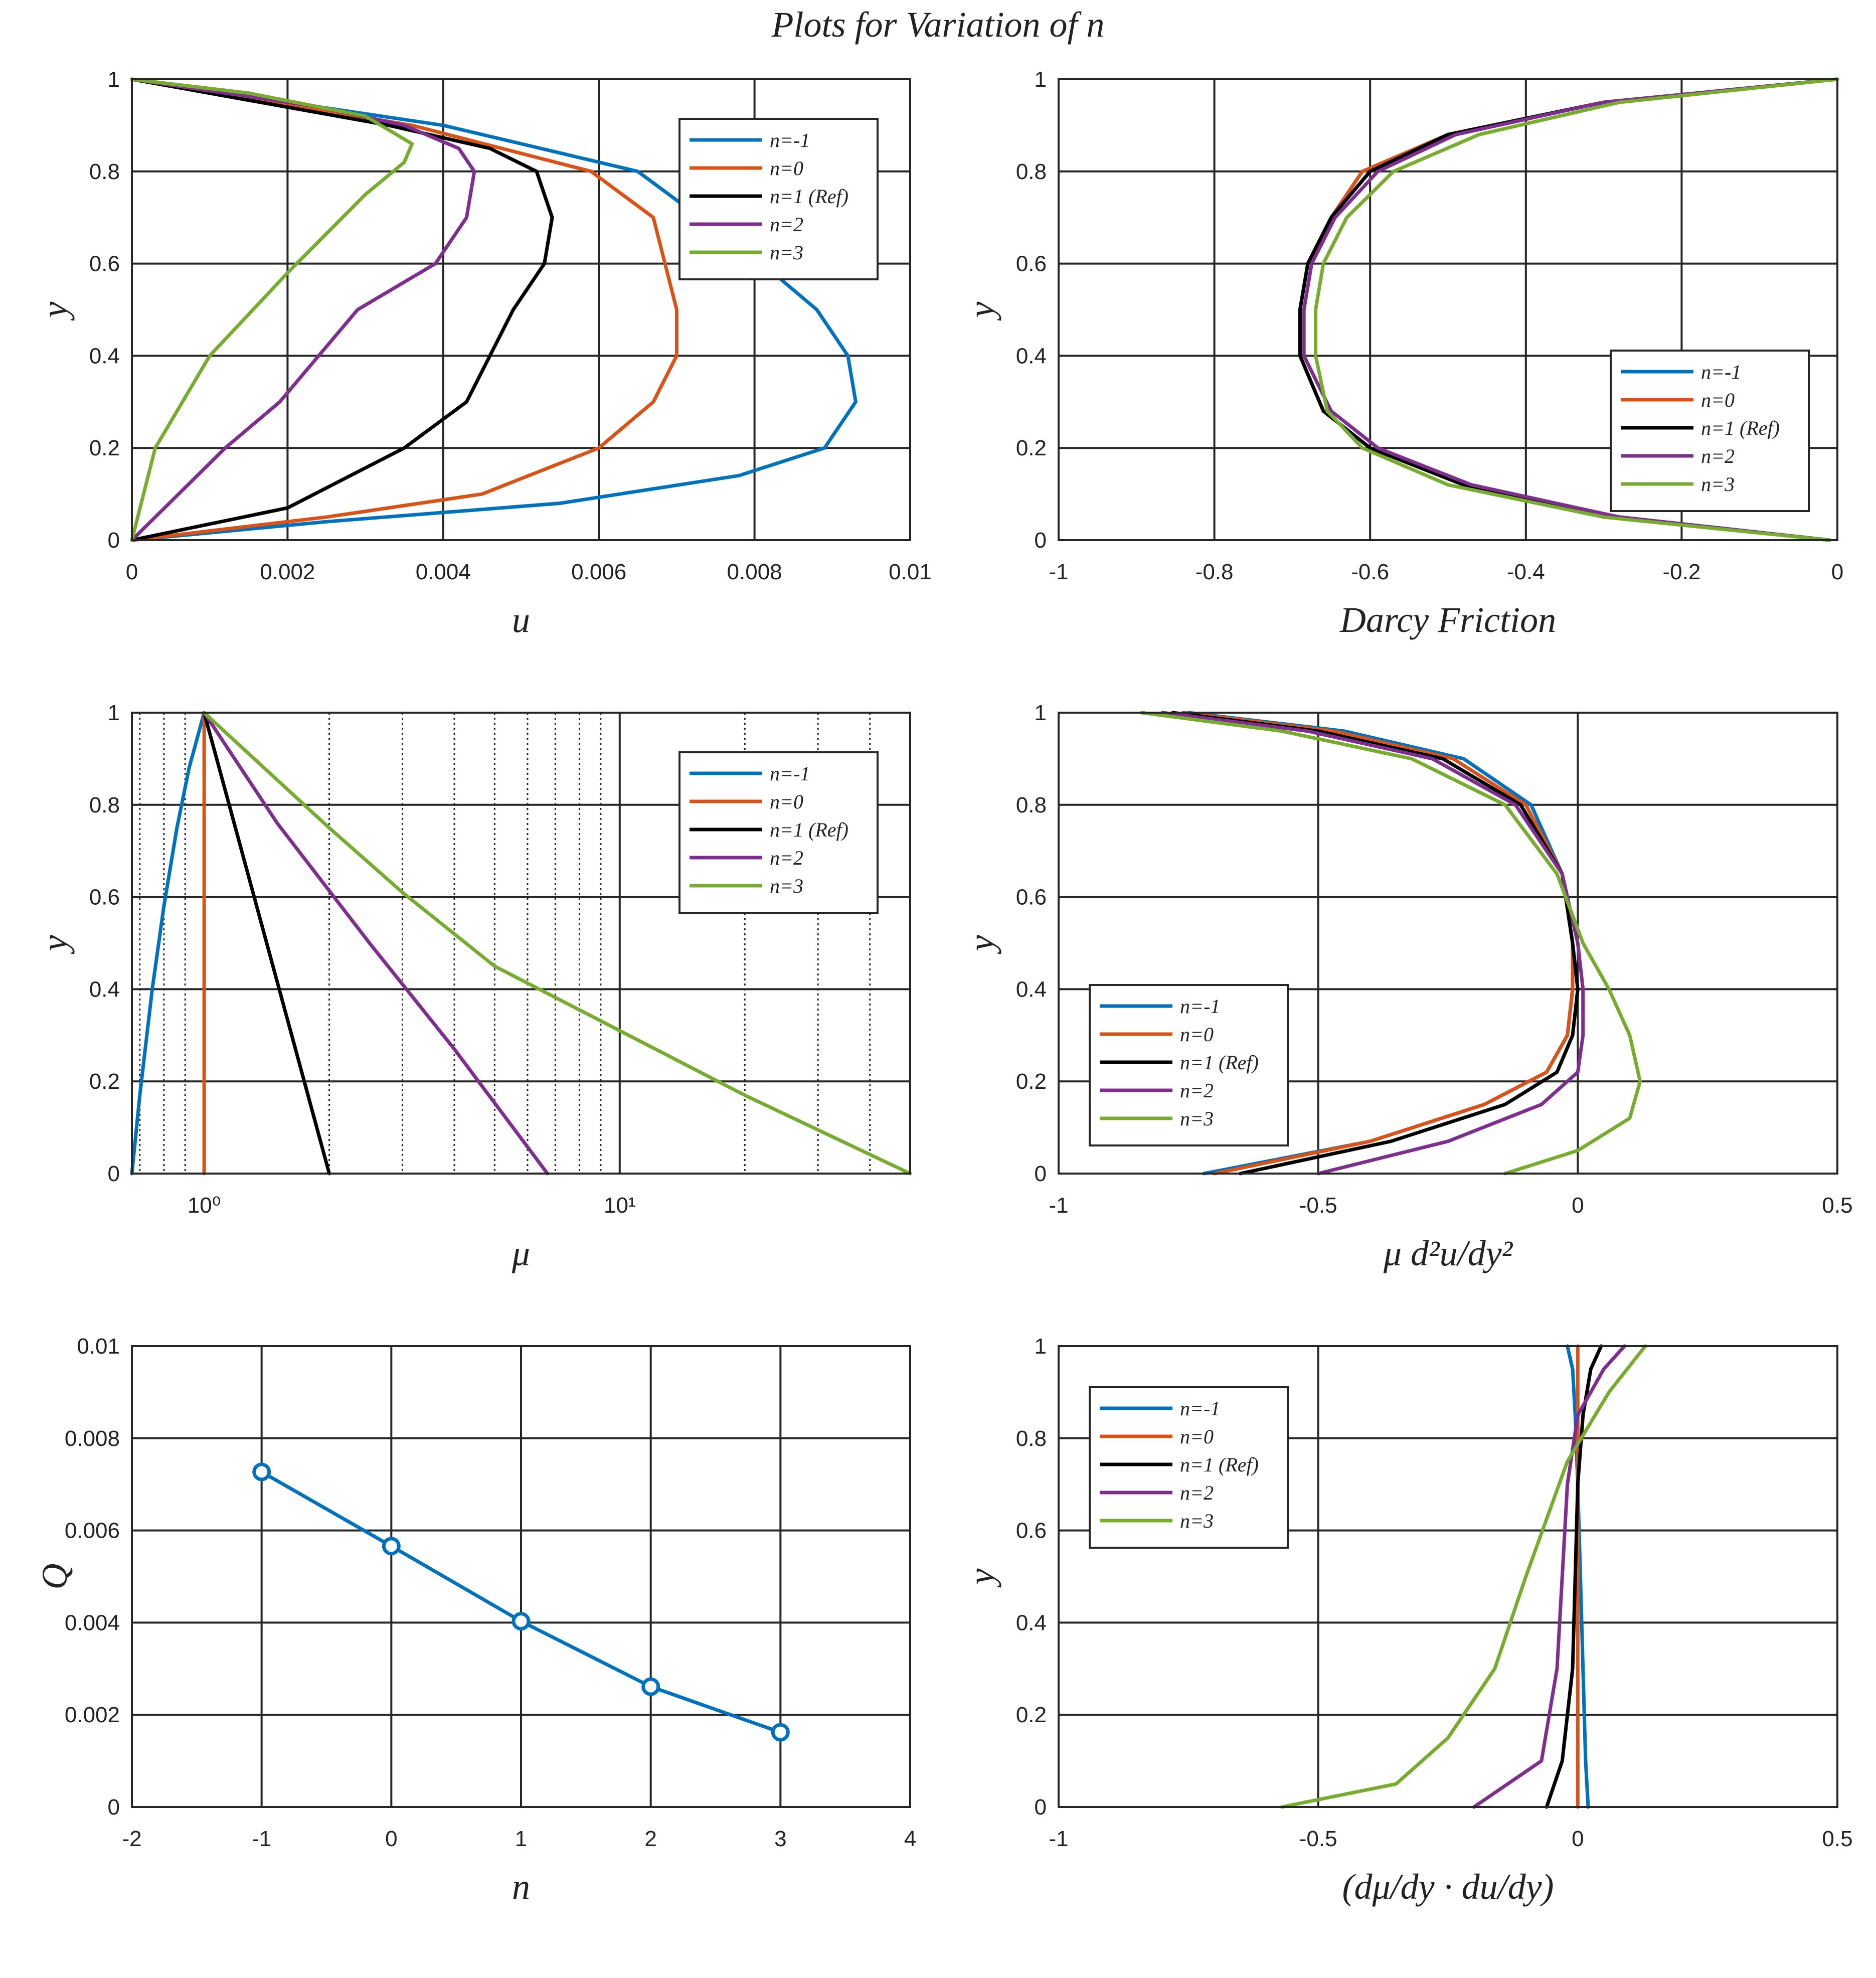 The image size is (1876, 1978). I want to click on x-axis-label: μ, so click(520, 1253).